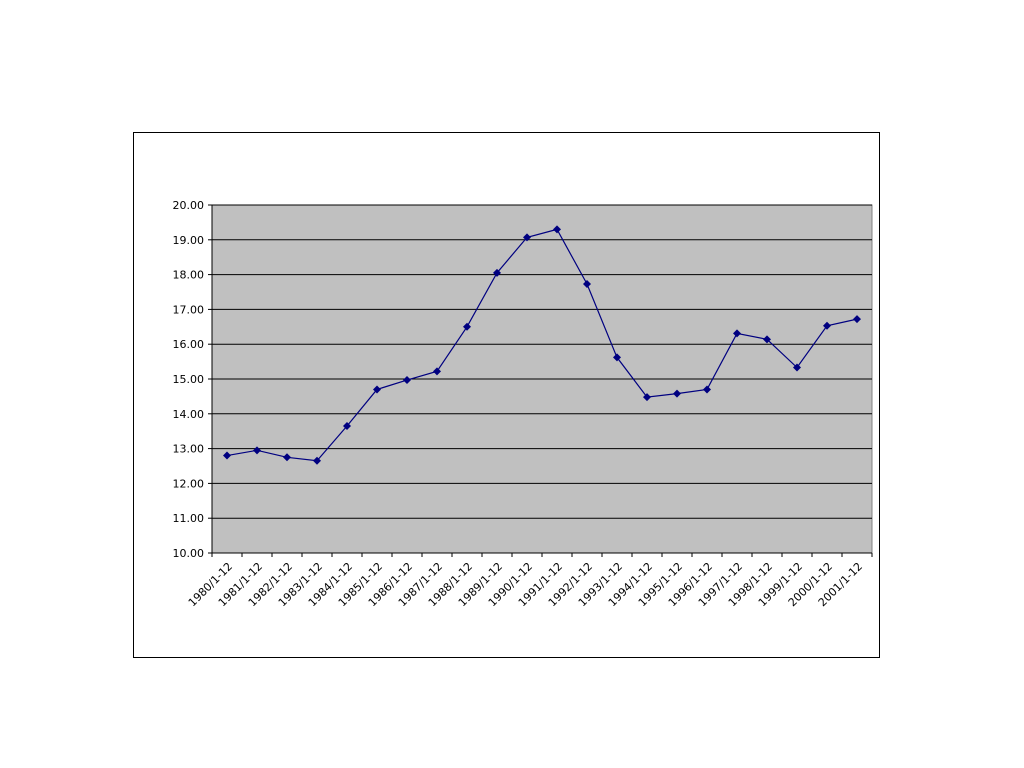 The height and width of the screenshot is (768, 1024). Describe the element at coordinates (189, 240) in the screenshot. I see `y-tick-label: 19.00` at that location.